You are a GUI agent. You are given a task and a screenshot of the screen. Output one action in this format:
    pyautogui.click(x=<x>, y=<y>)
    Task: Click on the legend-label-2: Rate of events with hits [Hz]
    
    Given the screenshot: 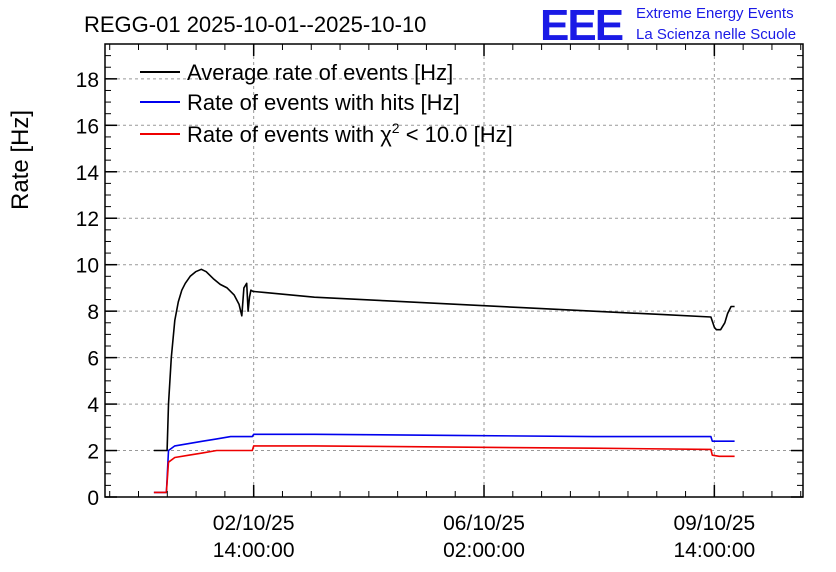 What is the action you would take?
    pyautogui.click(x=323, y=102)
    